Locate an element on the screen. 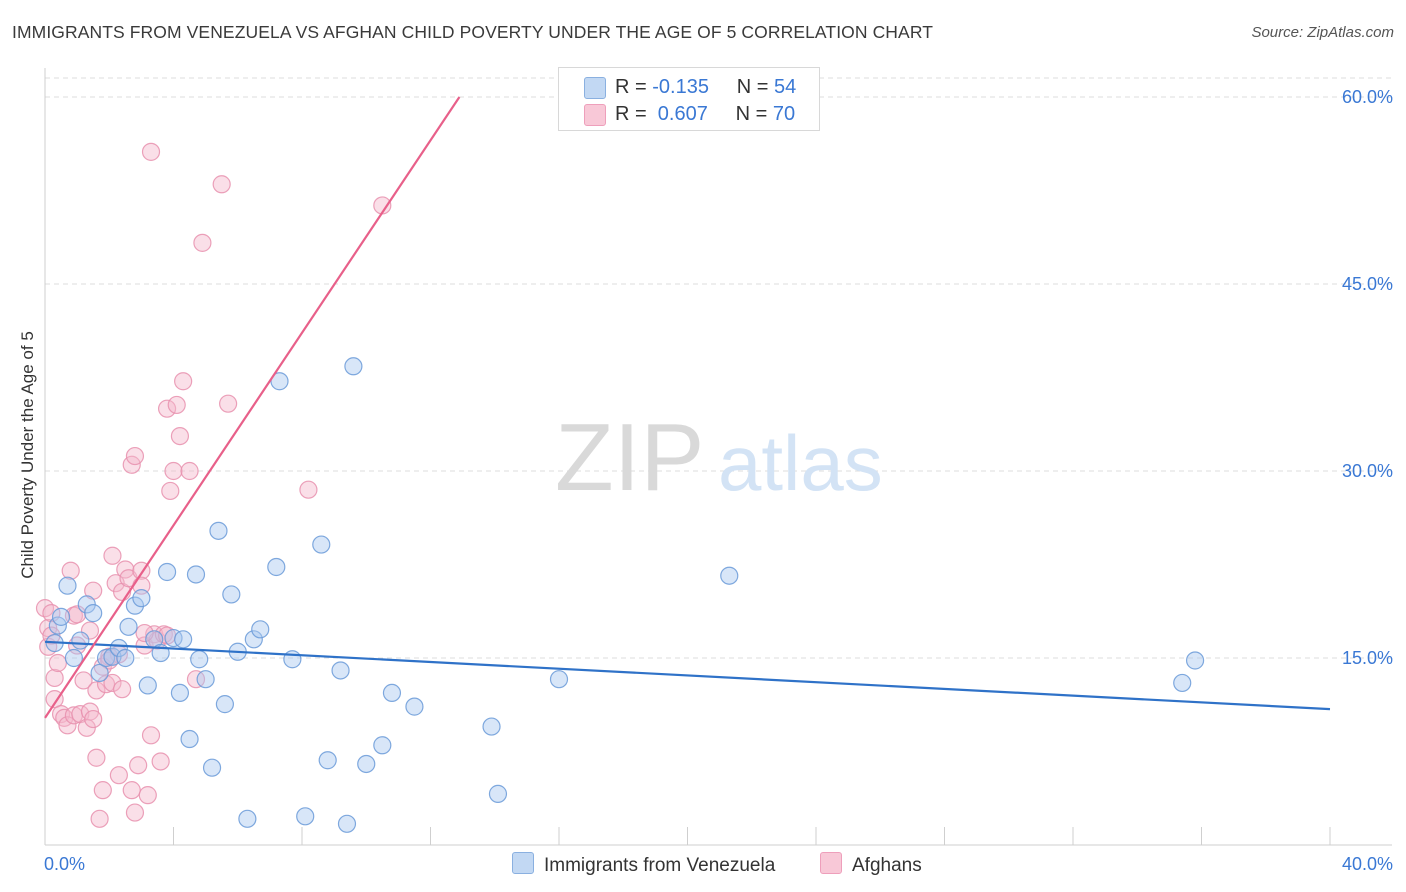 This screenshot has width=1406, height=892. legend-n-value-afghans: 70 is located at coordinates (784, 114).